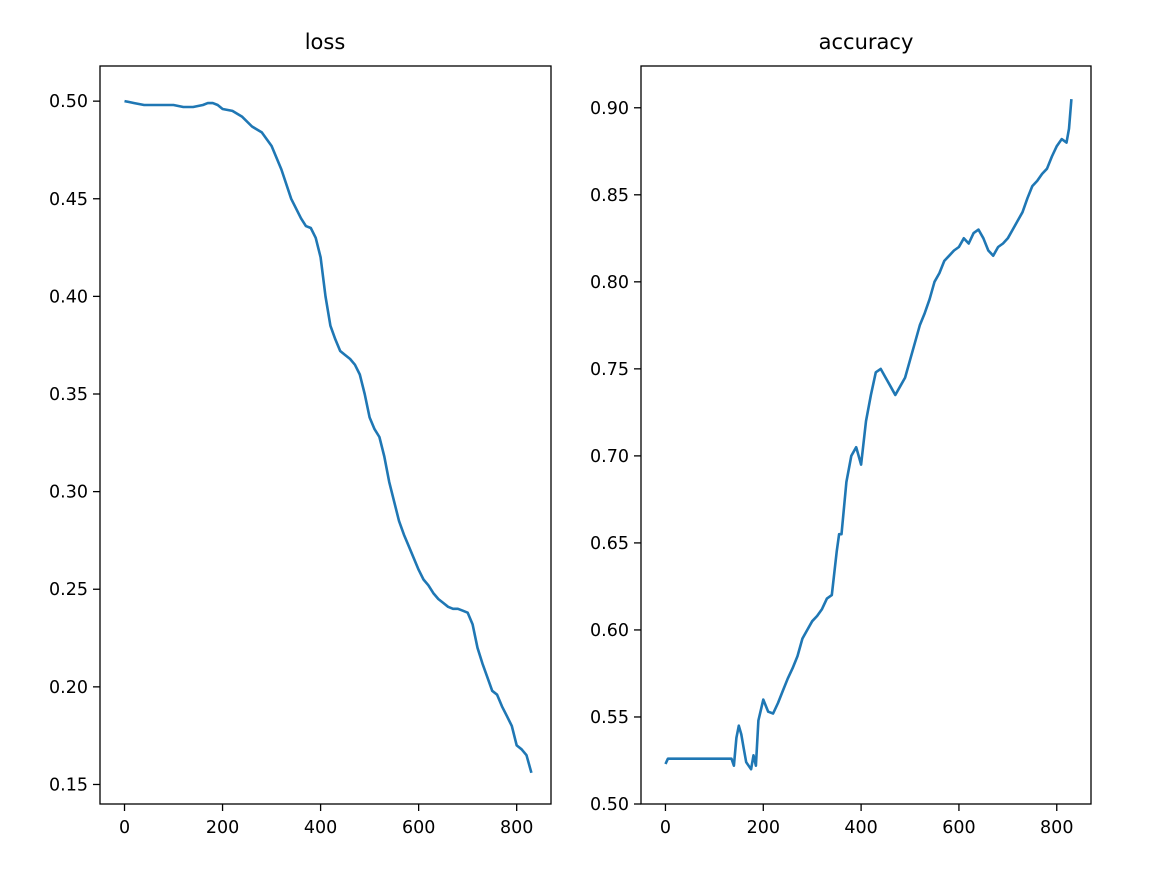  I want to click on loss-y-tick-label: 0.45, so click(68, 200).